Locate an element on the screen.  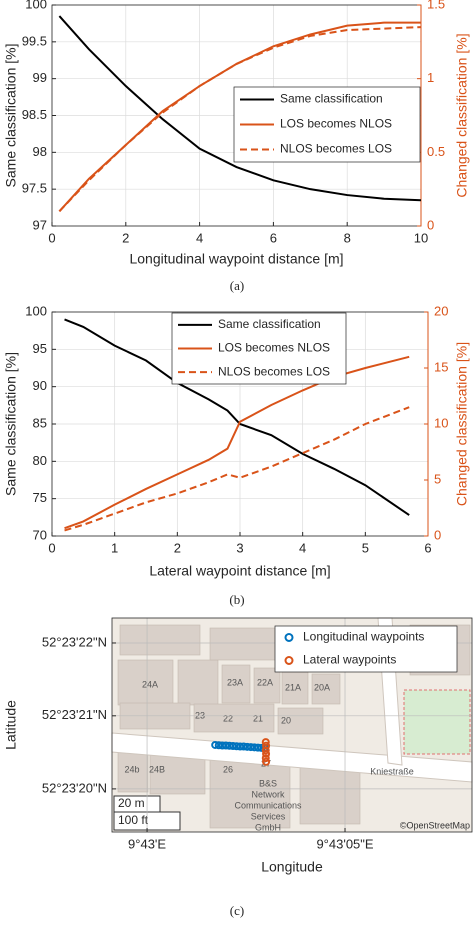
legend-box is located at coordinates (366, 649).